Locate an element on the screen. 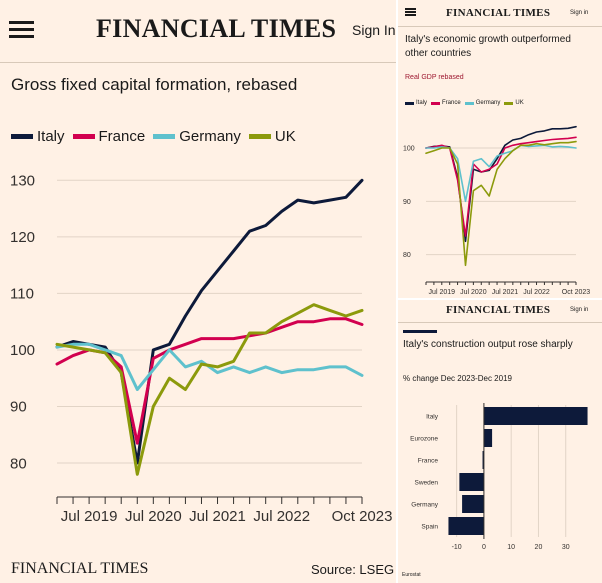  bar-france is located at coordinates (483, 460).